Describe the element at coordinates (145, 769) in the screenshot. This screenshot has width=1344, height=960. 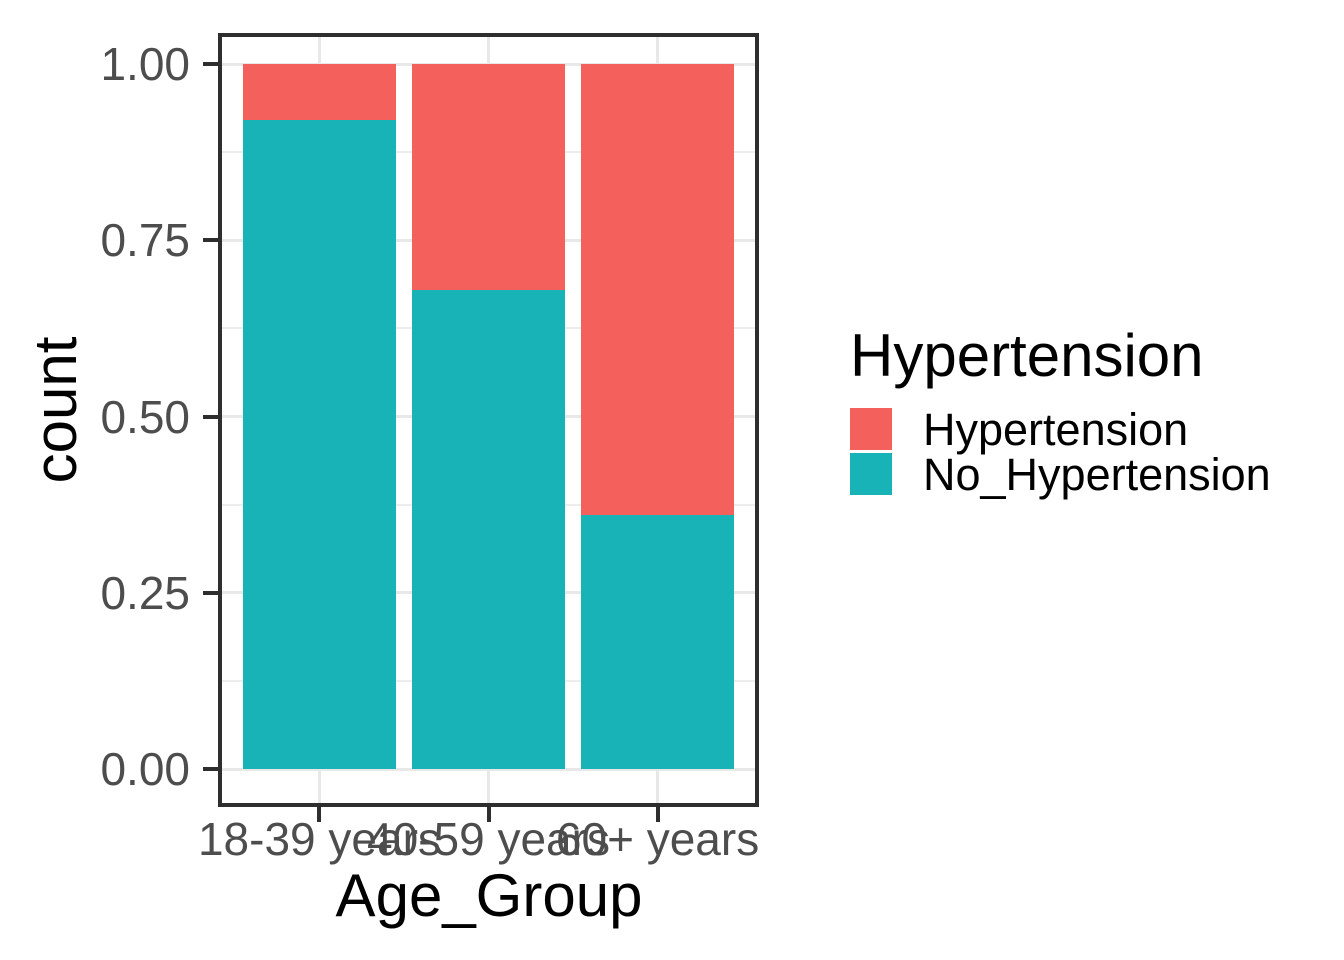
I see `y-tick-label: 0.00` at that location.